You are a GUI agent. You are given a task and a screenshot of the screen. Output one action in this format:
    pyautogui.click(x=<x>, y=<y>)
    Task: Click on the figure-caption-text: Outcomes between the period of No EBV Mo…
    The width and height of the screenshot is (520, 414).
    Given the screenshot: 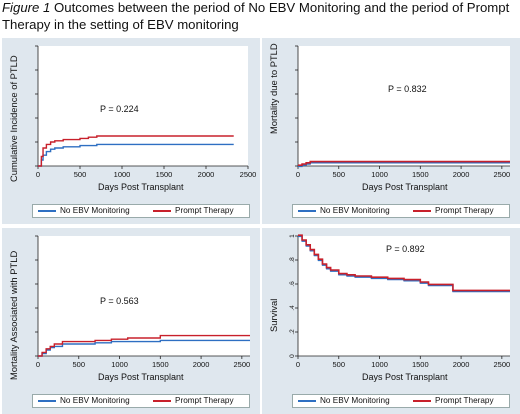 What is the action you would take?
    pyautogui.click(x=256, y=16)
    